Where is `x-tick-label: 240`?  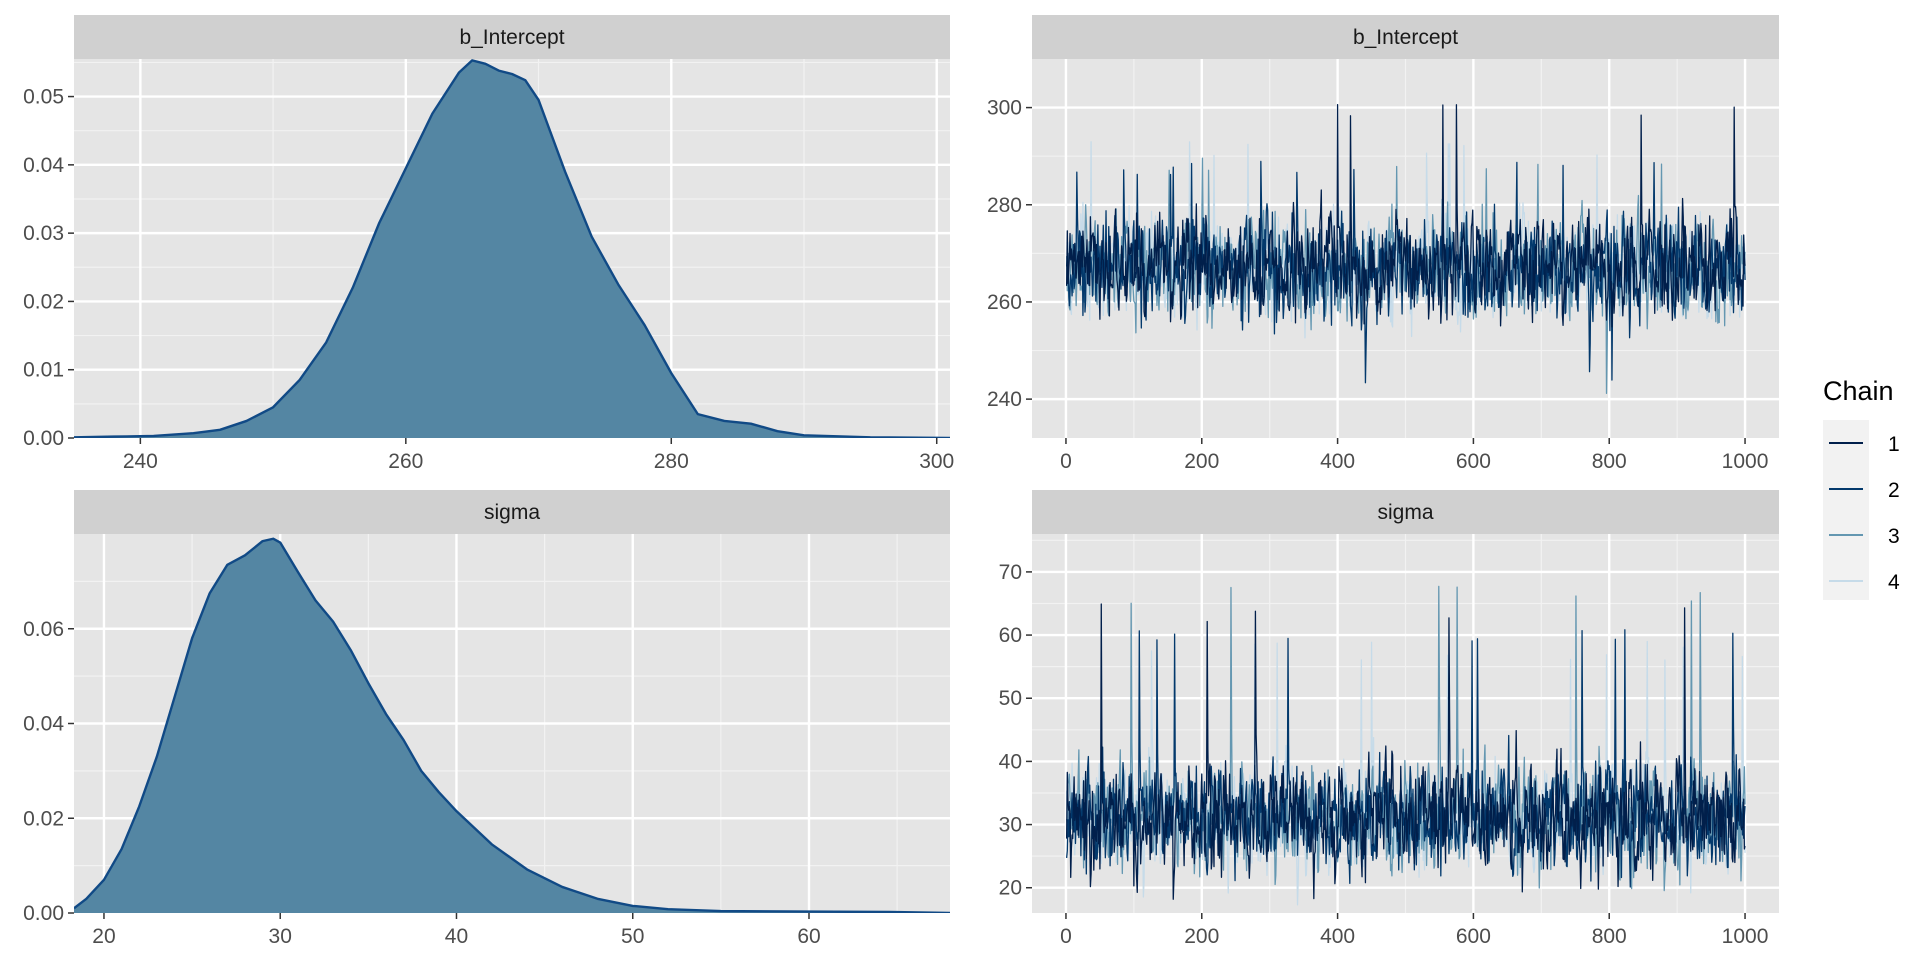 x-tick-label: 240 is located at coordinates (140, 461).